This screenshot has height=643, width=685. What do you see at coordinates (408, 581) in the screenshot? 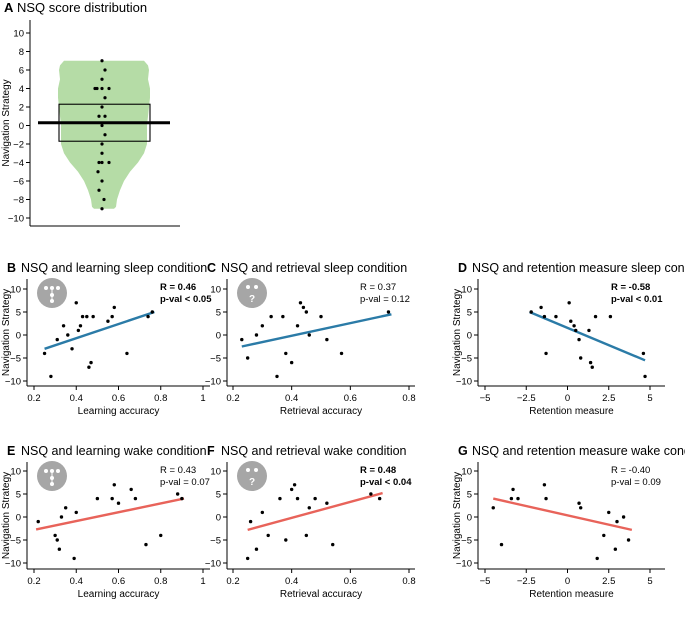
I see `x-tick-label: 0.8` at bounding box center [408, 581].